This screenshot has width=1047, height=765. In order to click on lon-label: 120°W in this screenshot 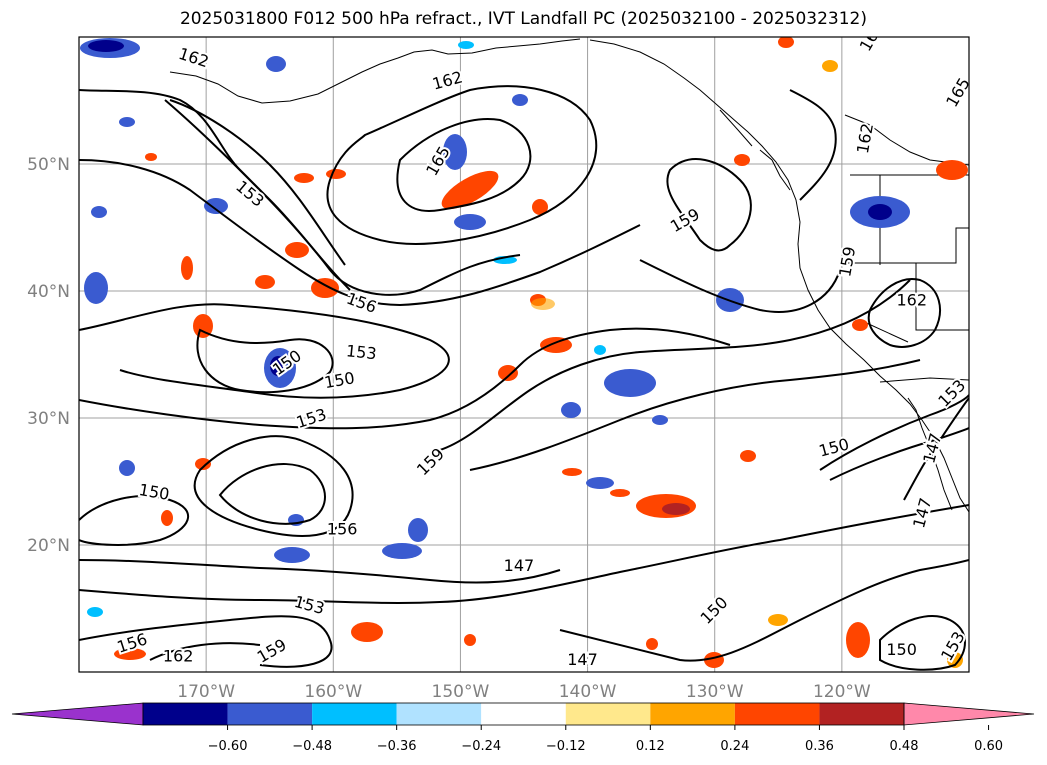, I will do `click(842, 692)`.